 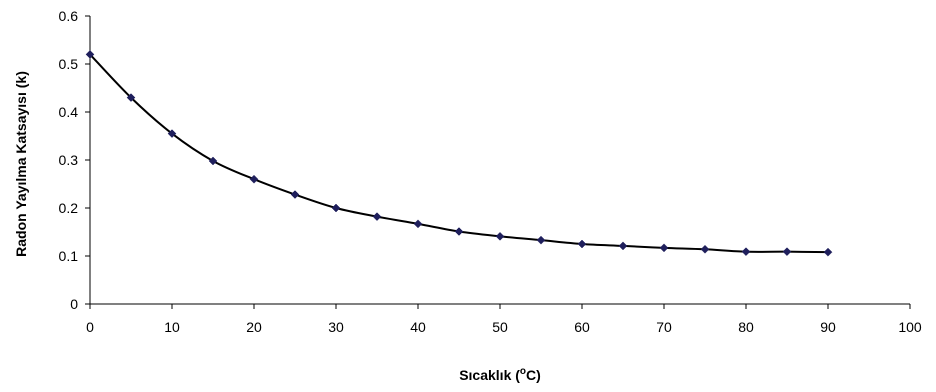 What do you see at coordinates (523, 371) in the screenshot?
I see `x-axis-title-sup: o` at bounding box center [523, 371].